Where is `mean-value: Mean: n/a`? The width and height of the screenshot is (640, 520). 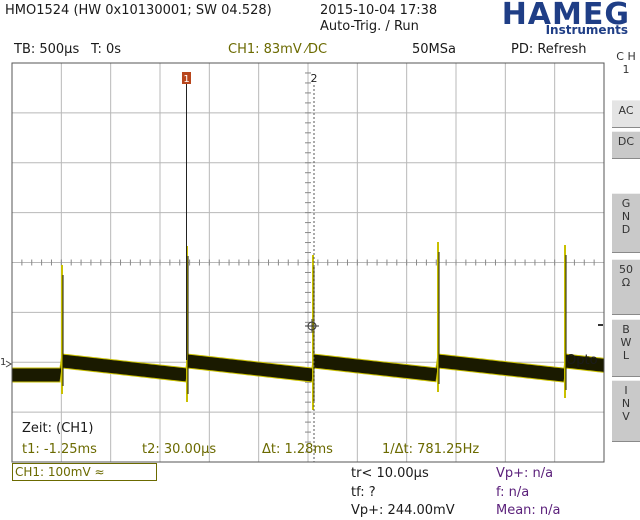 mean-value: Mean: n/a is located at coordinates (528, 510).